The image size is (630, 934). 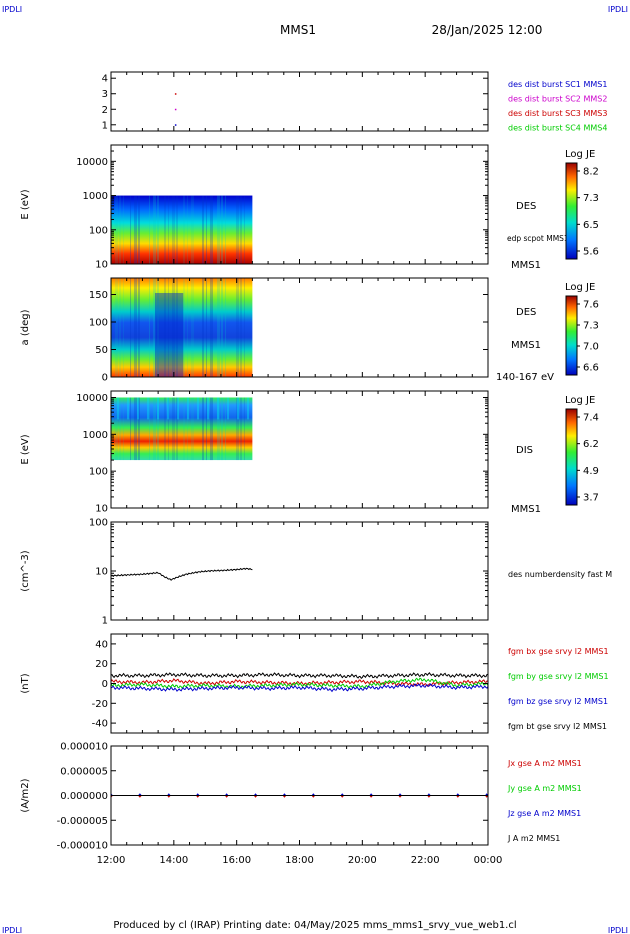 What do you see at coordinates (618, 9) in the screenshot?
I see `corner-label-top-right: IPDLI` at bounding box center [618, 9].